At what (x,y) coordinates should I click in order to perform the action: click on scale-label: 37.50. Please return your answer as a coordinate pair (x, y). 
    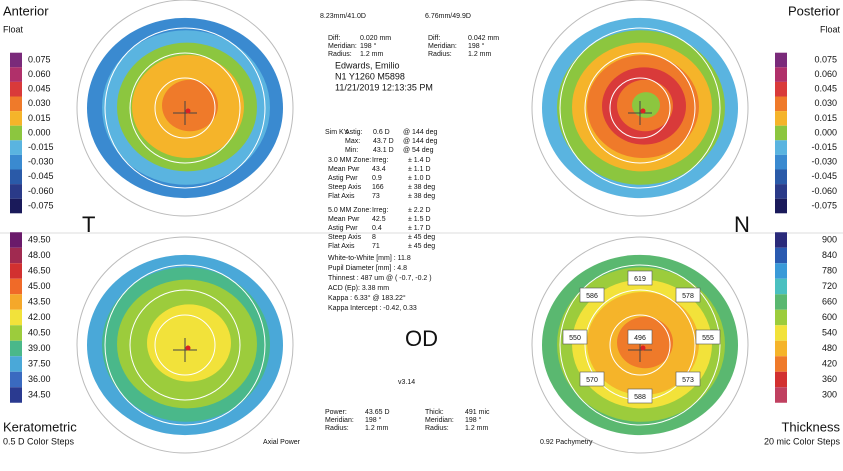
    Looking at the image, I should click on (39, 363).